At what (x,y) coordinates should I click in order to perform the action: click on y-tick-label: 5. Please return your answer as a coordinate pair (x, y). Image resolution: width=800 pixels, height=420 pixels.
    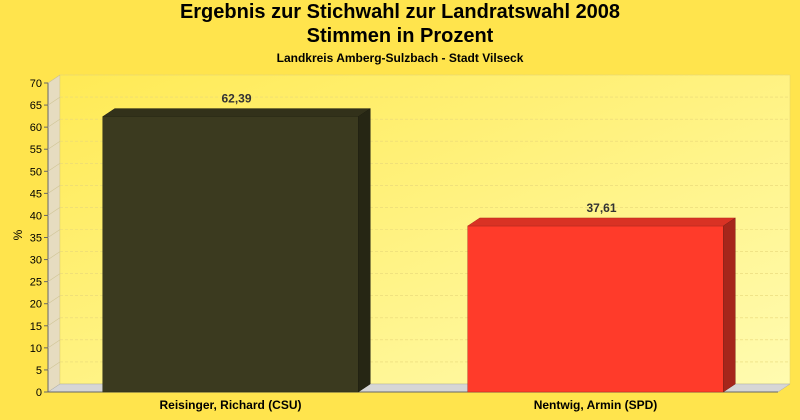
    Looking at the image, I should click on (39, 371).